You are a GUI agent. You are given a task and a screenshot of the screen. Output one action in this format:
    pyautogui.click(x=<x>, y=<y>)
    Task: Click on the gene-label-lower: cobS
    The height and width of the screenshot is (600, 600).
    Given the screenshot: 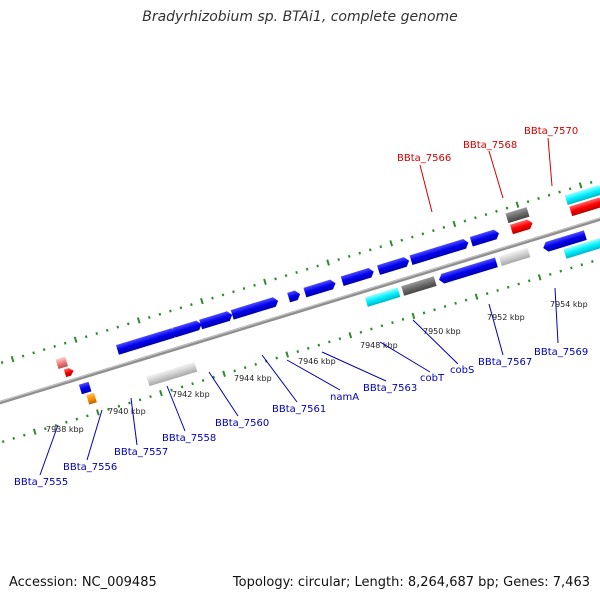 What is the action you would take?
    pyautogui.click(x=462, y=370)
    